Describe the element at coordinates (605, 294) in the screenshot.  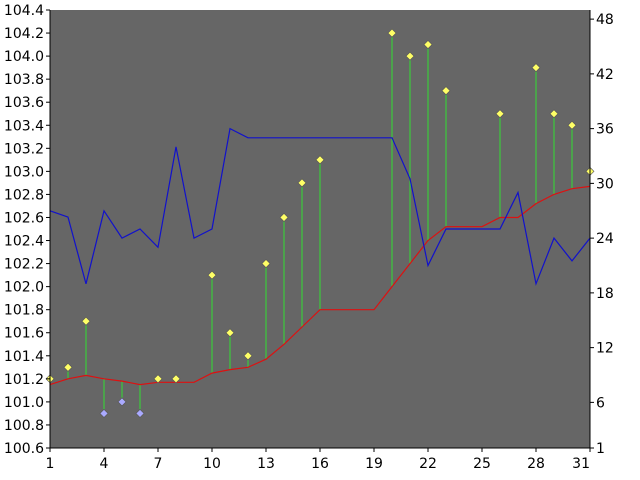
I see `right-tick-label: 18` at that location.